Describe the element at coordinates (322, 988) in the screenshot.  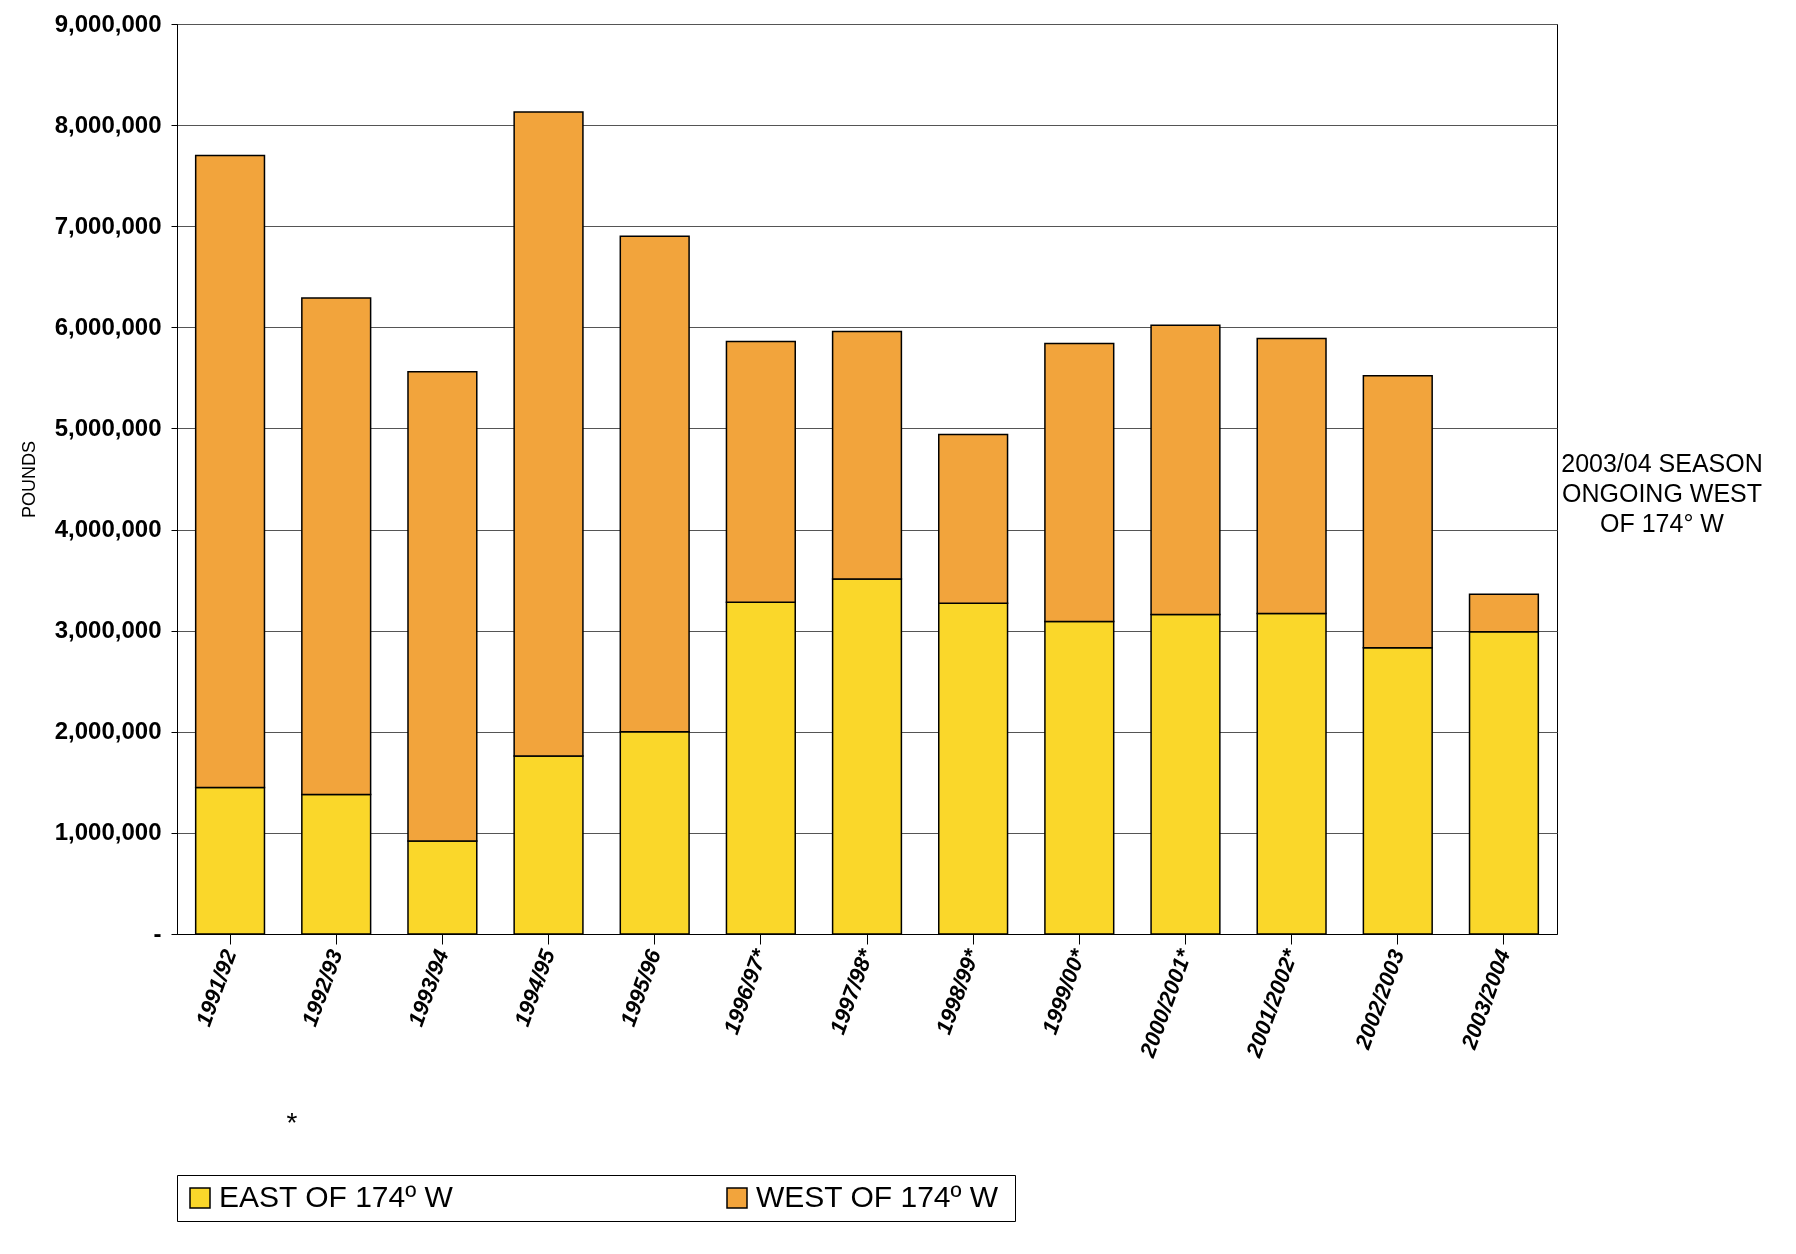
I see `x-tick-label: 1992/93` at that location.